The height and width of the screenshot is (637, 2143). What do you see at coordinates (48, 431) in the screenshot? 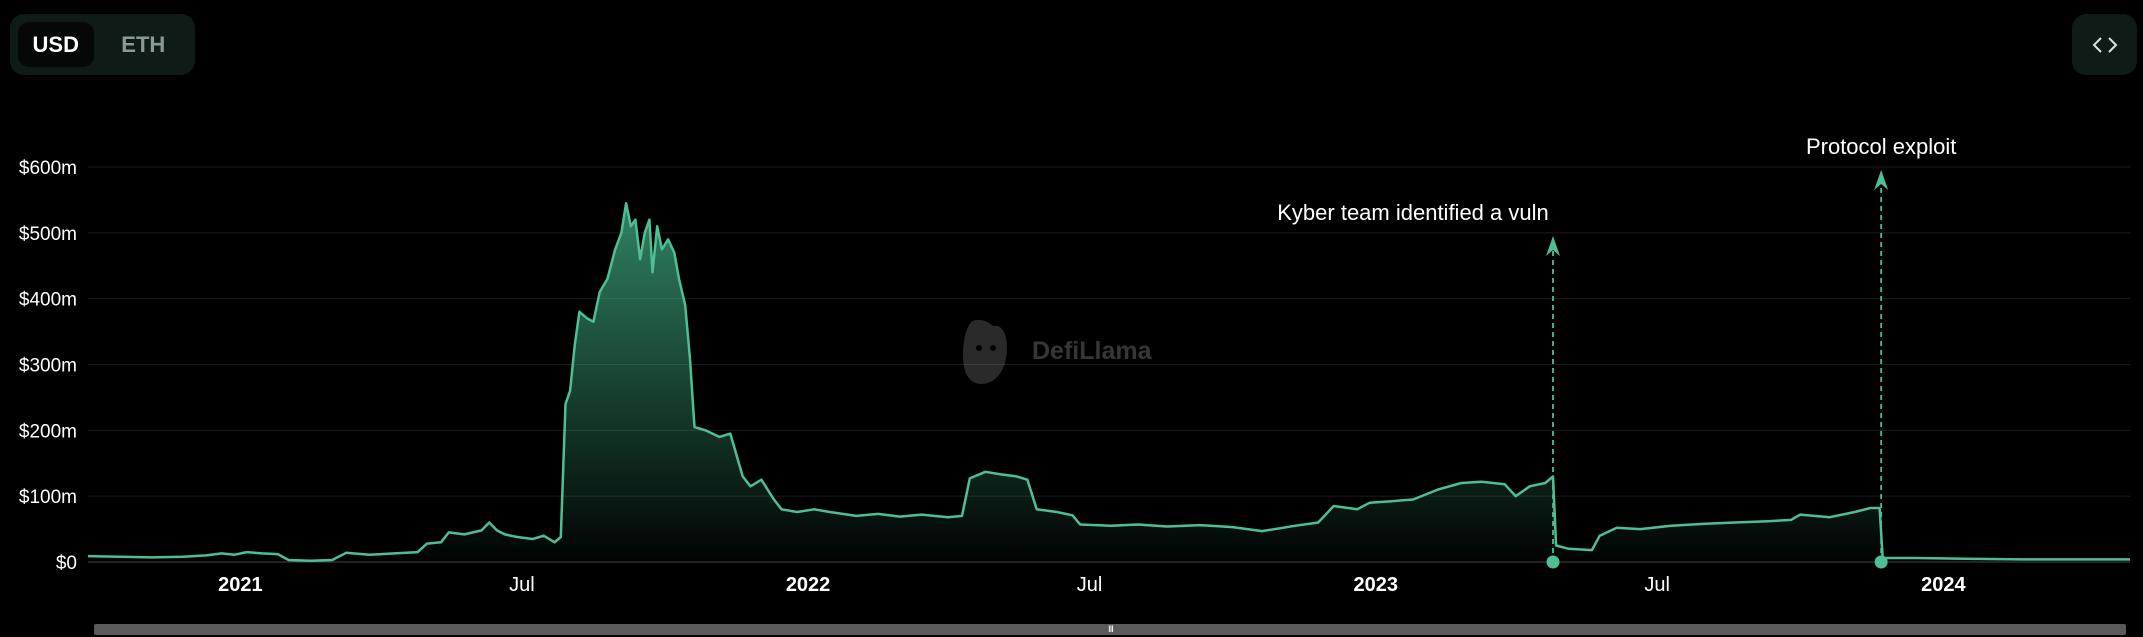
I see `y-tick-label: $200m` at bounding box center [48, 431].